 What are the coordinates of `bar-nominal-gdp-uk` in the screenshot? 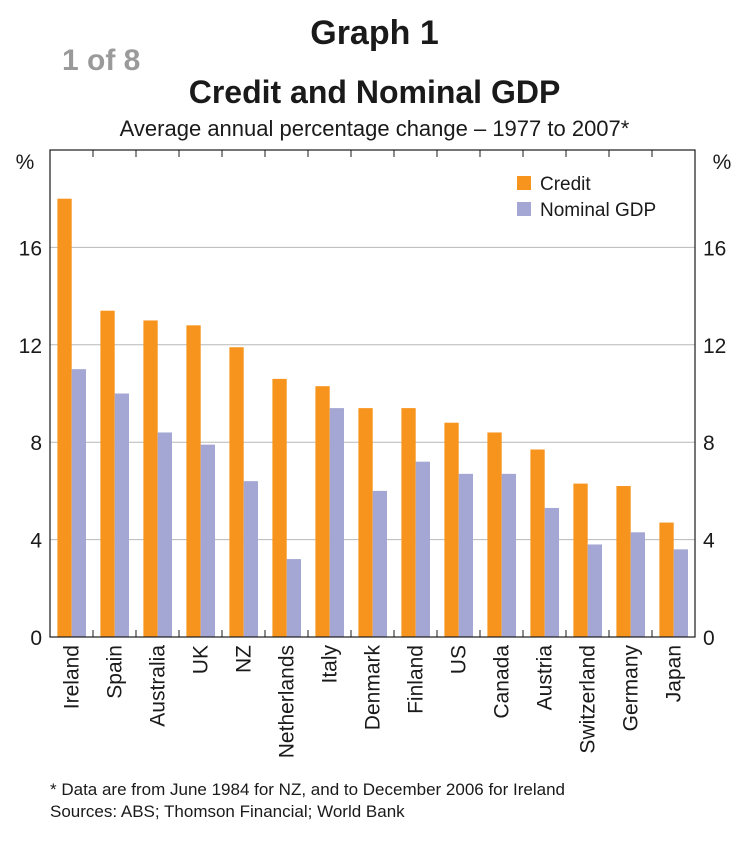 It's located at (207, 540).